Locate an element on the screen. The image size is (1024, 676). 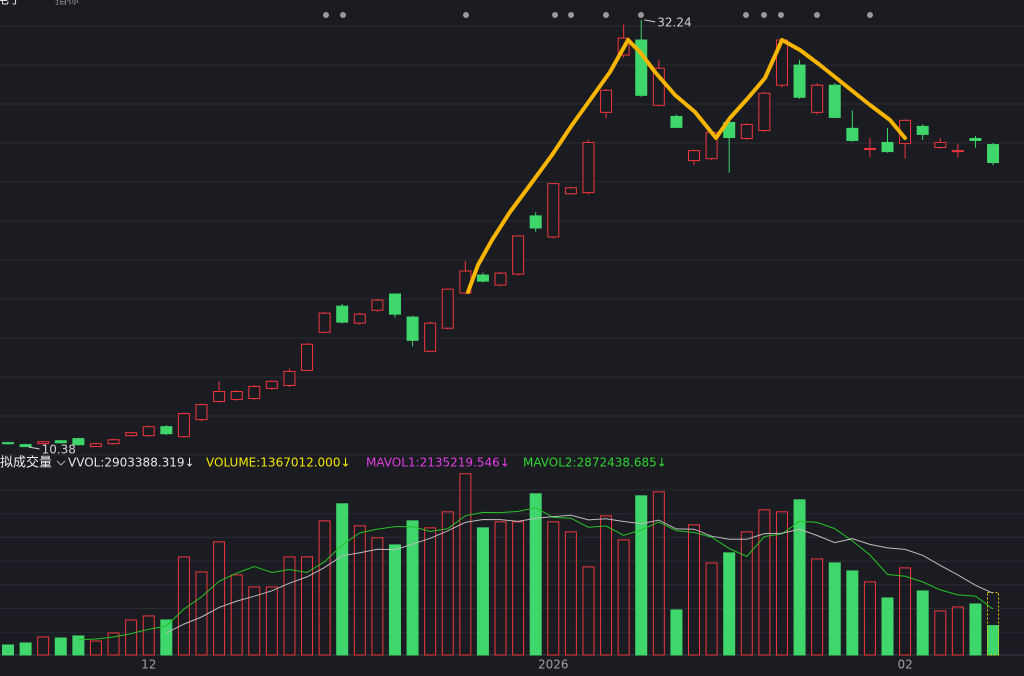
indicator-name: 拟成交量 is located at coordinates (26, 463).